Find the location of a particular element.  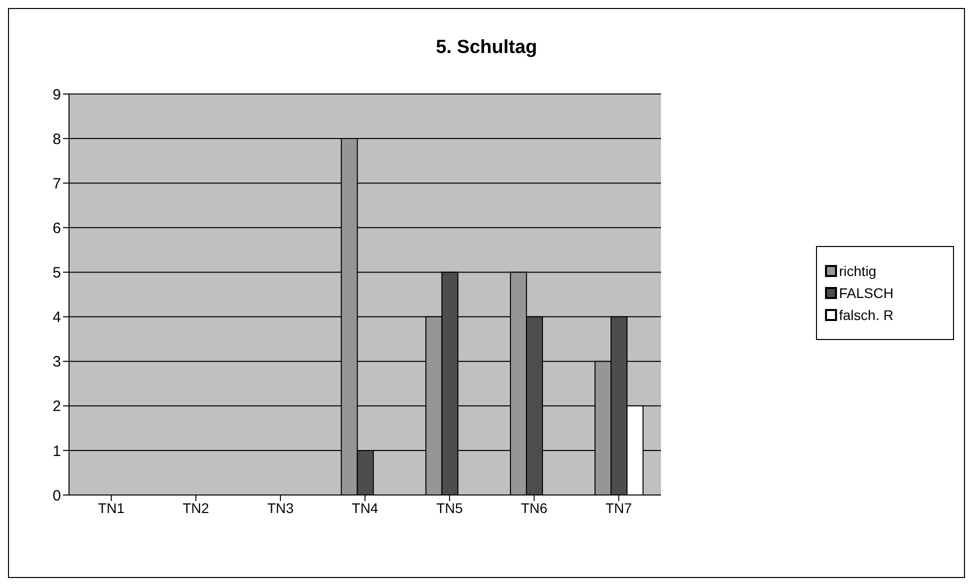

x-tick-label: TN5 is located at coordinates (450, 508).